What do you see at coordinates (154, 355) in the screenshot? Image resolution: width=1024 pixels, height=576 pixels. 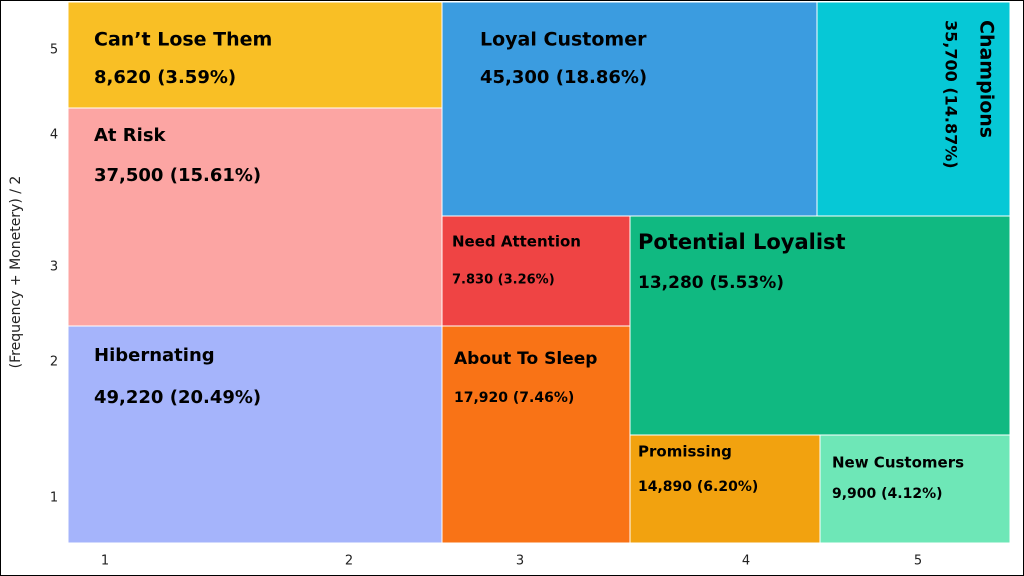 I see `segment-name: Hibernating` at bounding box center [154, 355].